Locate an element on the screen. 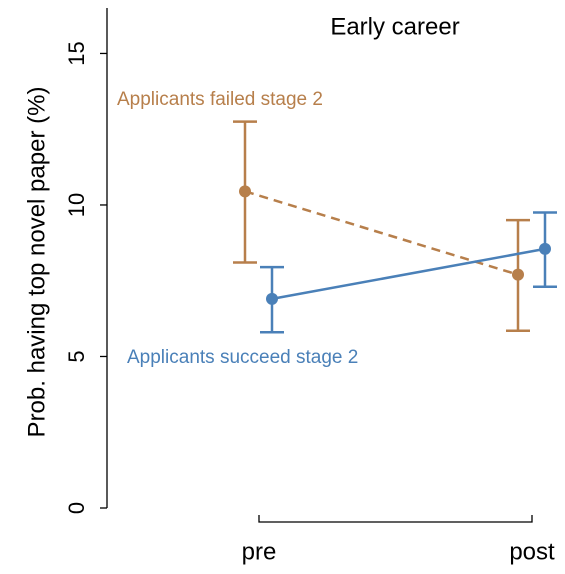 This screenshot has width=565, height=574. x-tick-label: post is located at coordinates (532, 551).